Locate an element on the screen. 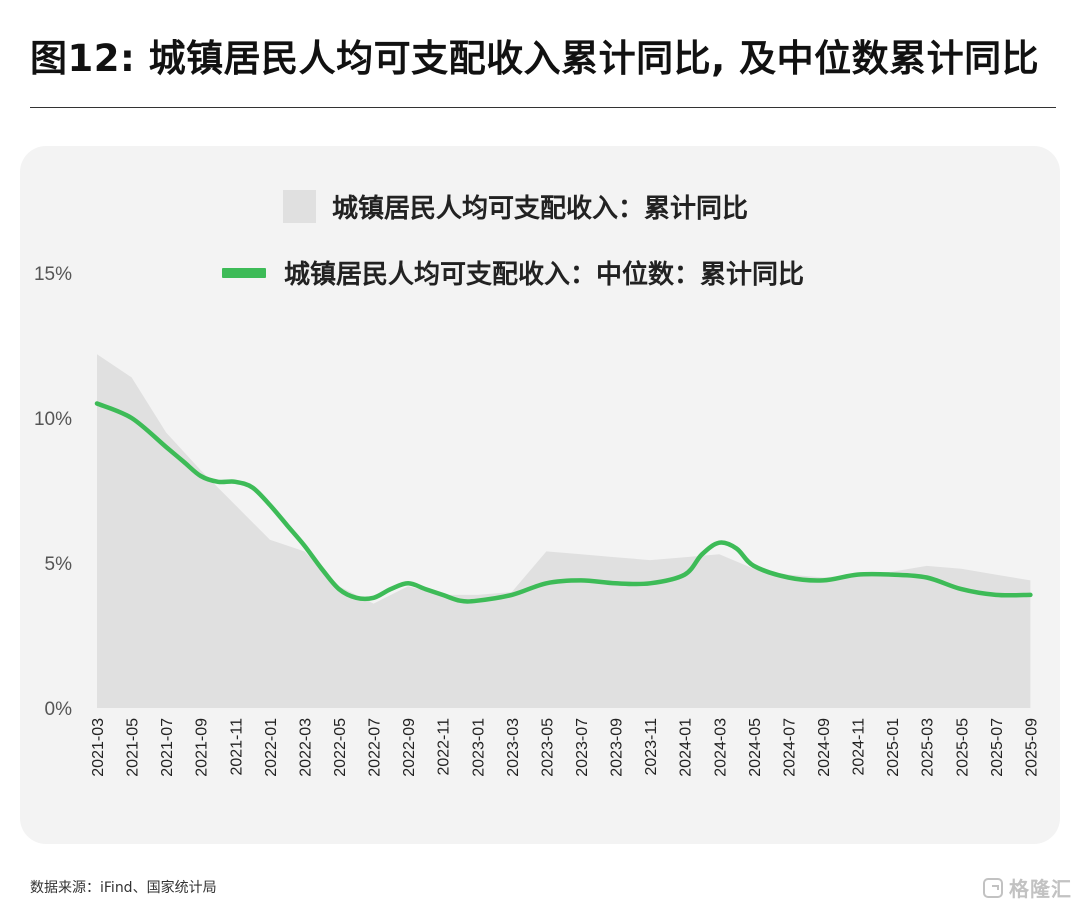 This screenshot has width=1080, height=909. gelonghui-logo-icon is located at coordinates (993, 887).